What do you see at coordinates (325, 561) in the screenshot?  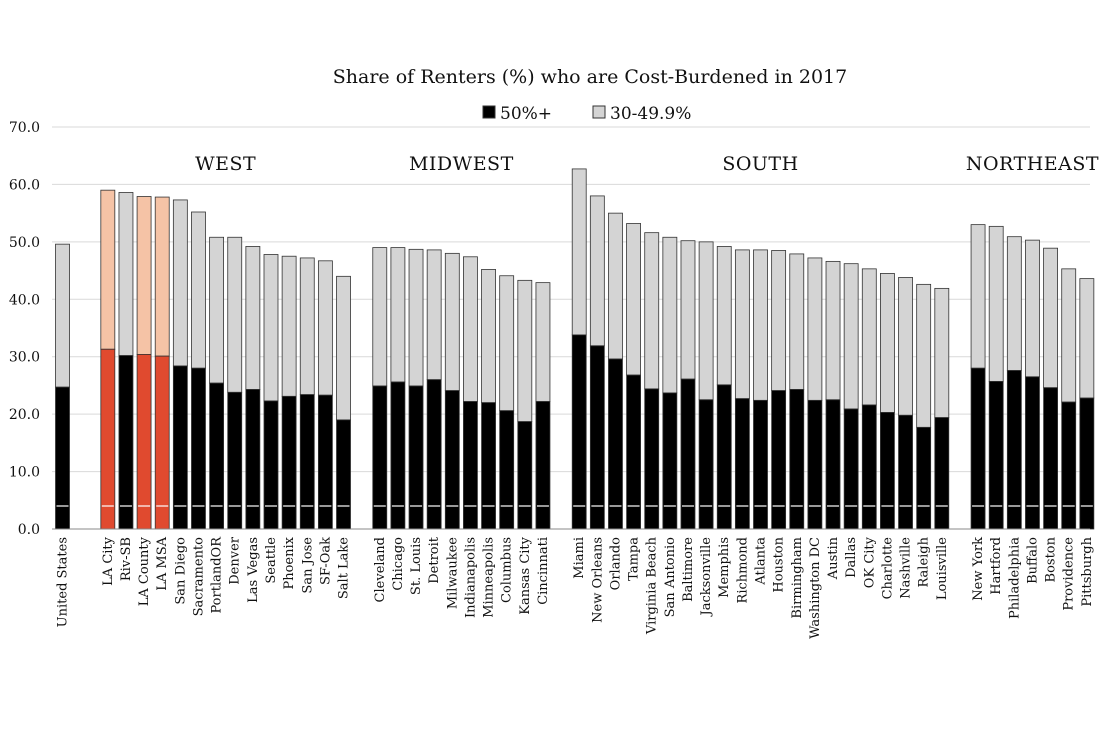 I see `category-label: SF-Oak` at bounding box center [325, 561].